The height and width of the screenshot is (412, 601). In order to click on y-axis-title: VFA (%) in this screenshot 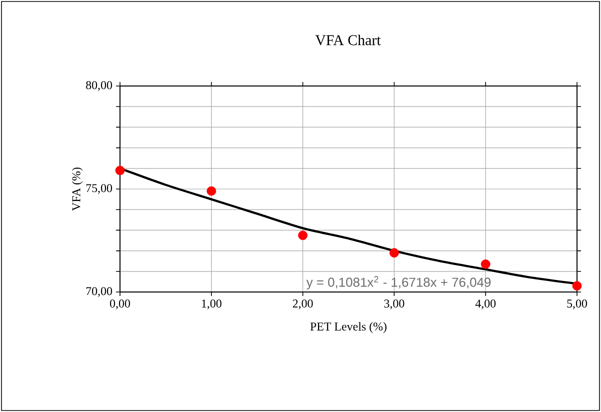, I will do `click(77, 189)`.